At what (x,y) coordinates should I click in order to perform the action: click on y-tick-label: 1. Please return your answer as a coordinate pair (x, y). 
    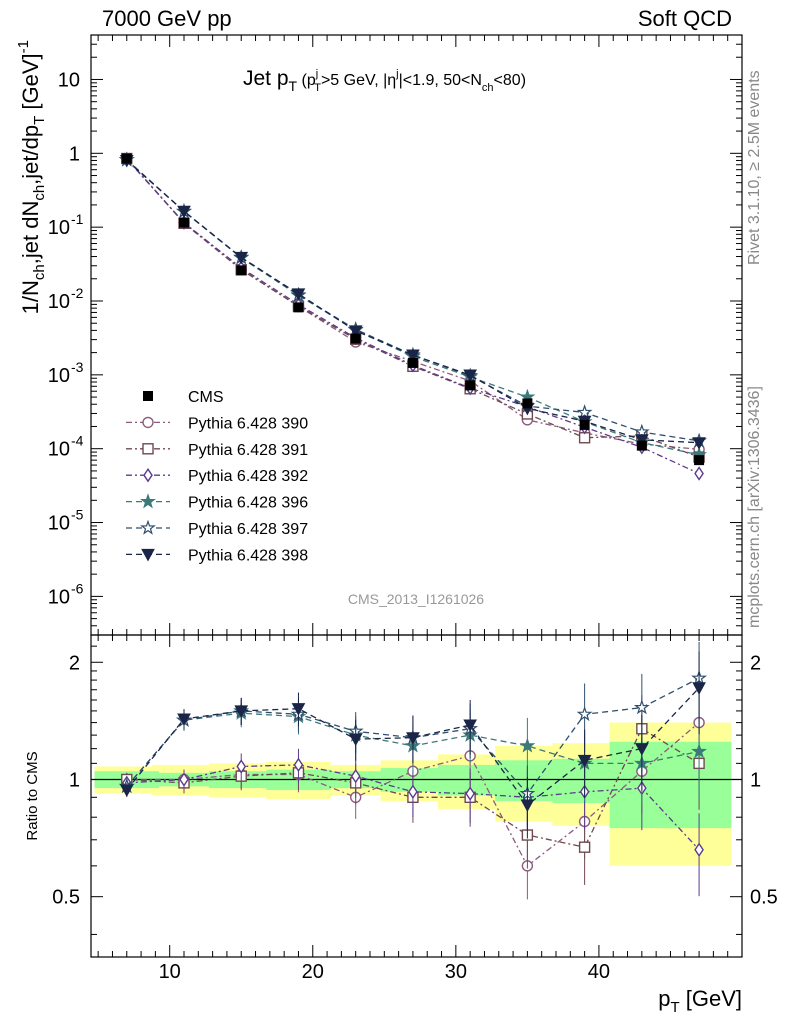
    Looking at the image, I should click on (74, 154).